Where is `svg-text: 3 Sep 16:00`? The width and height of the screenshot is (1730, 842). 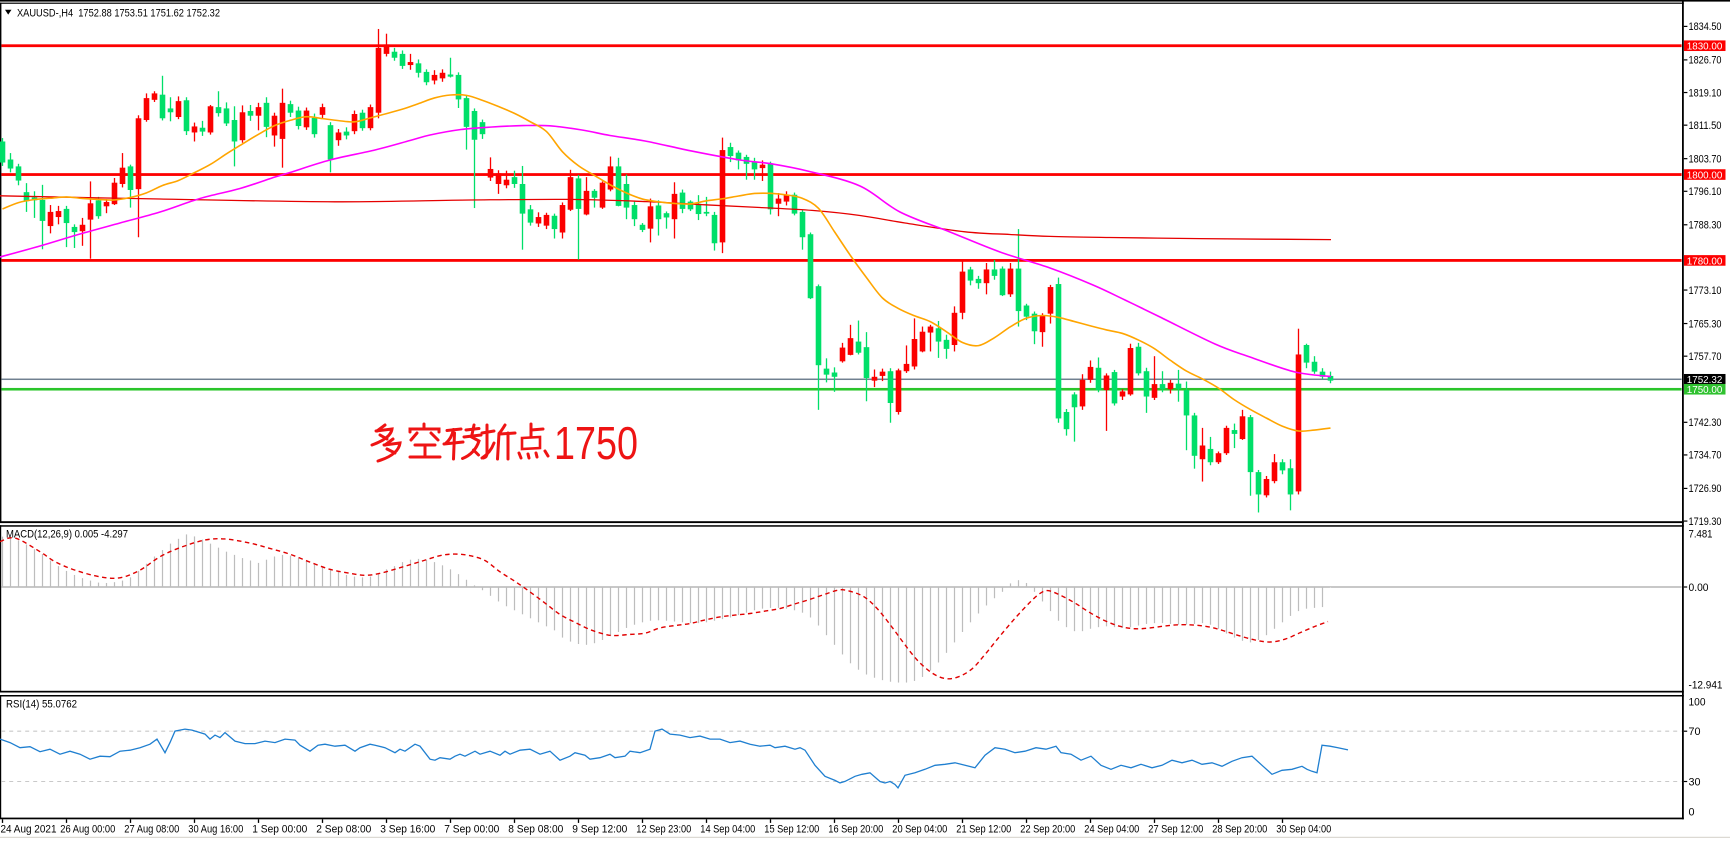 svg-text: 3 Sep 16:00 is located at coordinates (407, 830).